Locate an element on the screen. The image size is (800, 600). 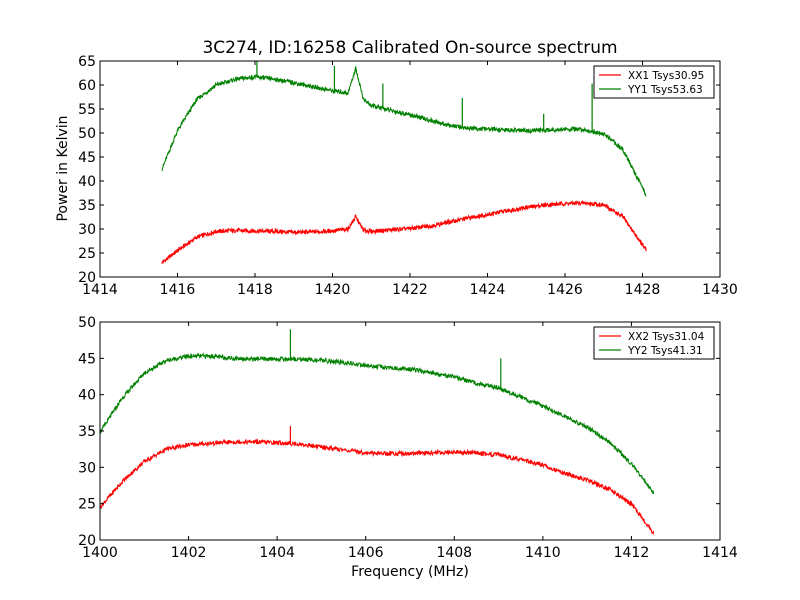
top-ytick-label: 50 is located at coordinates (87, 134).